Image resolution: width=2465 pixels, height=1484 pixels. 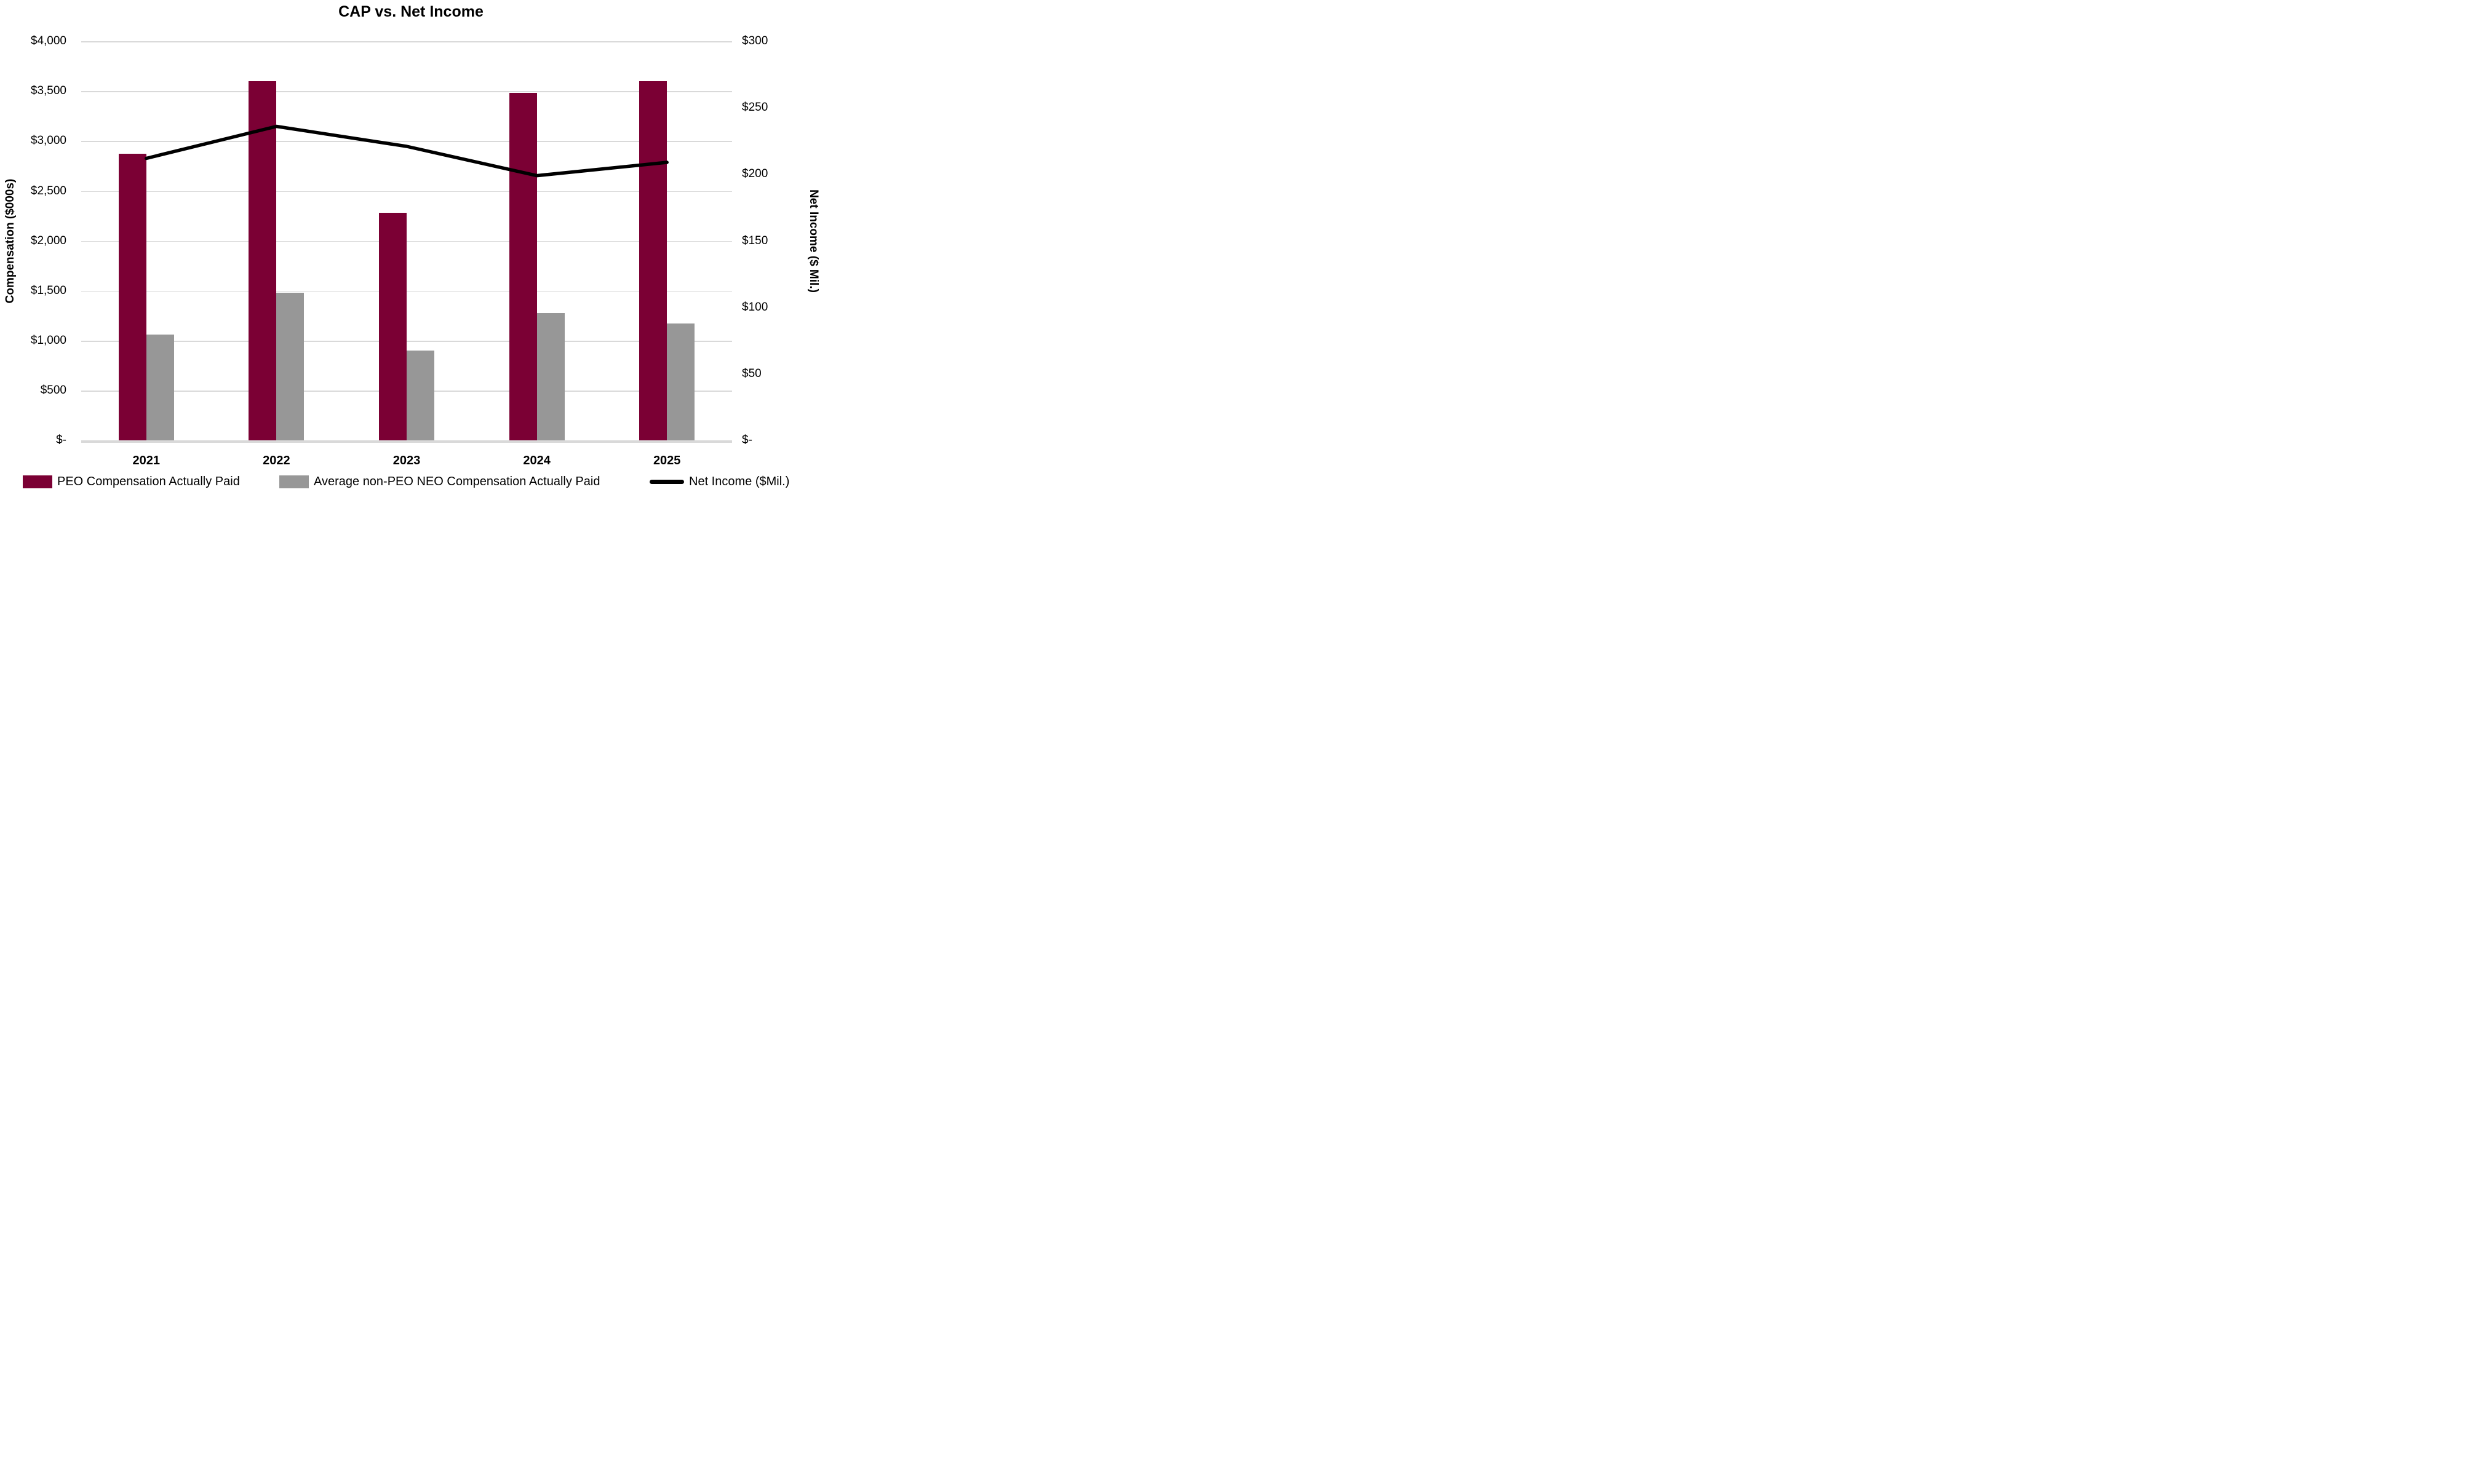 I want to click on bar-peo-2023, so click(x=393, y=327).